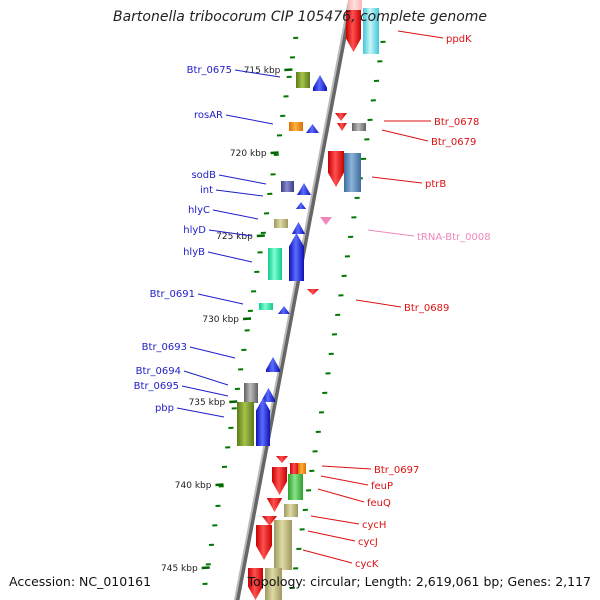 The width and height of the screenshot is (600, 600). I want to click on accession-text: Accession: NC_010161, so click(80, 581).